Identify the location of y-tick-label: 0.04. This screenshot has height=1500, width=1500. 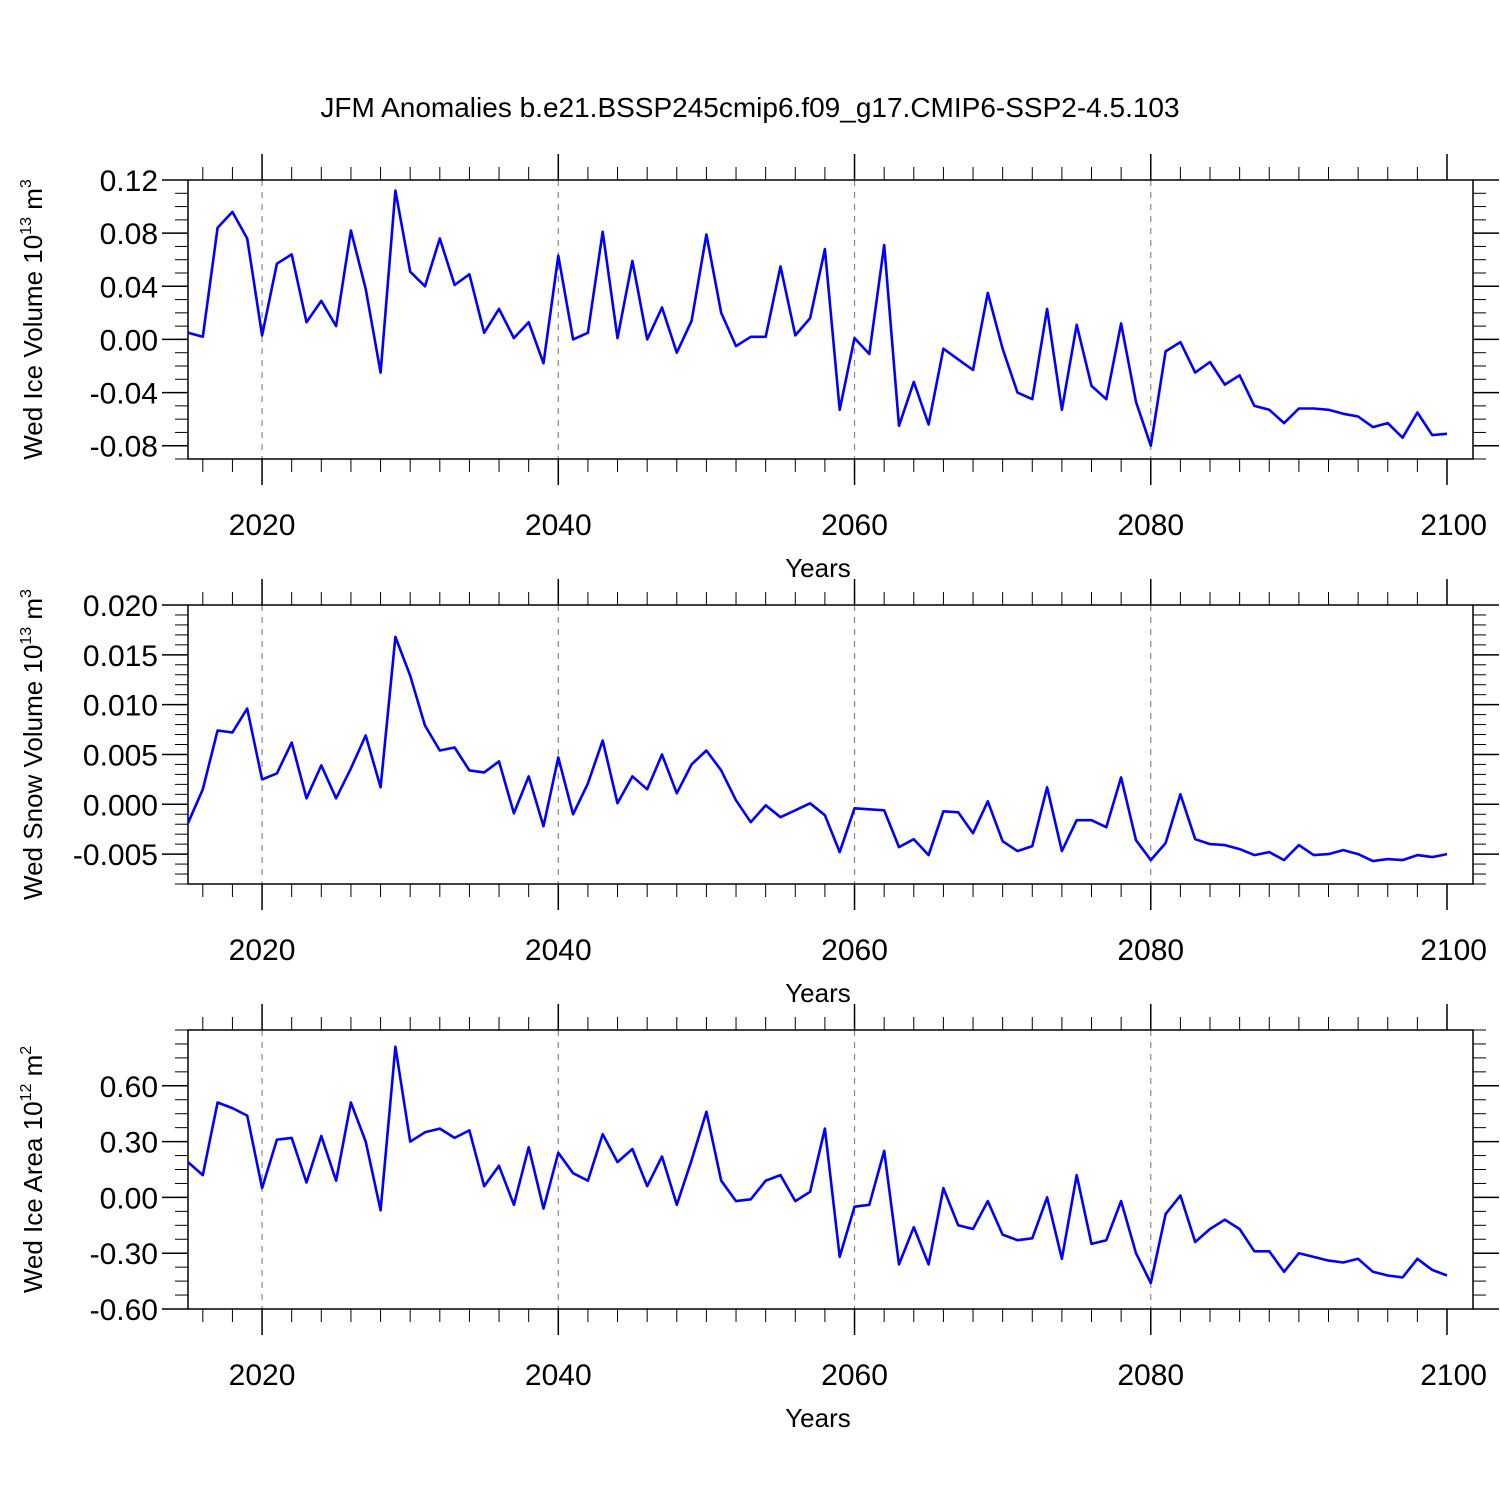
(129, 287).